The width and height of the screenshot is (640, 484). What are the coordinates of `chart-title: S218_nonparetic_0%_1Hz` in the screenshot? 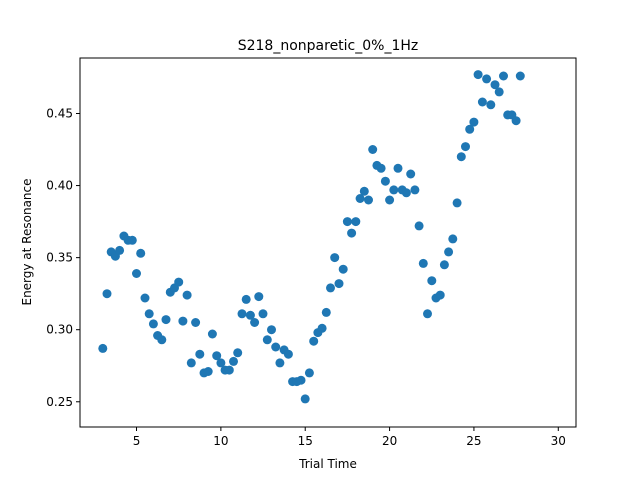 It's located at (328, 46).